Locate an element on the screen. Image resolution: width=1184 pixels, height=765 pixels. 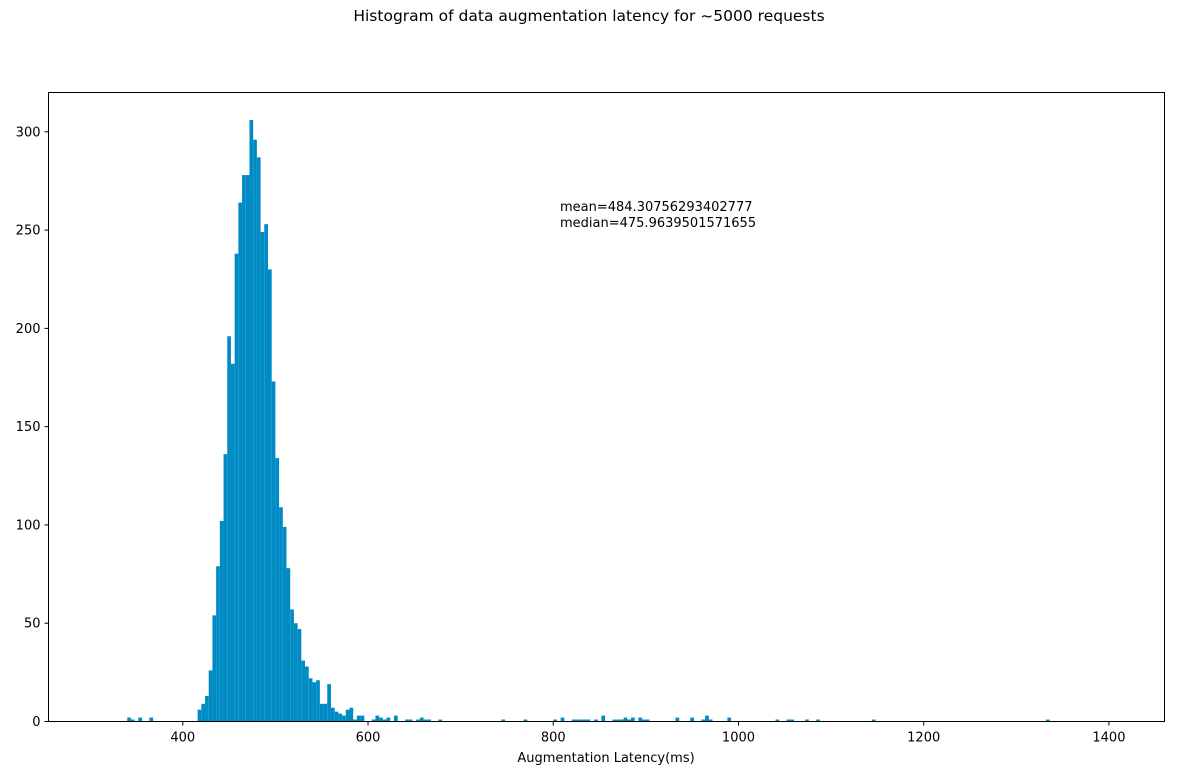
x-axis-label: Augmentation Latency(ms) is located at coordinates (605, 758).